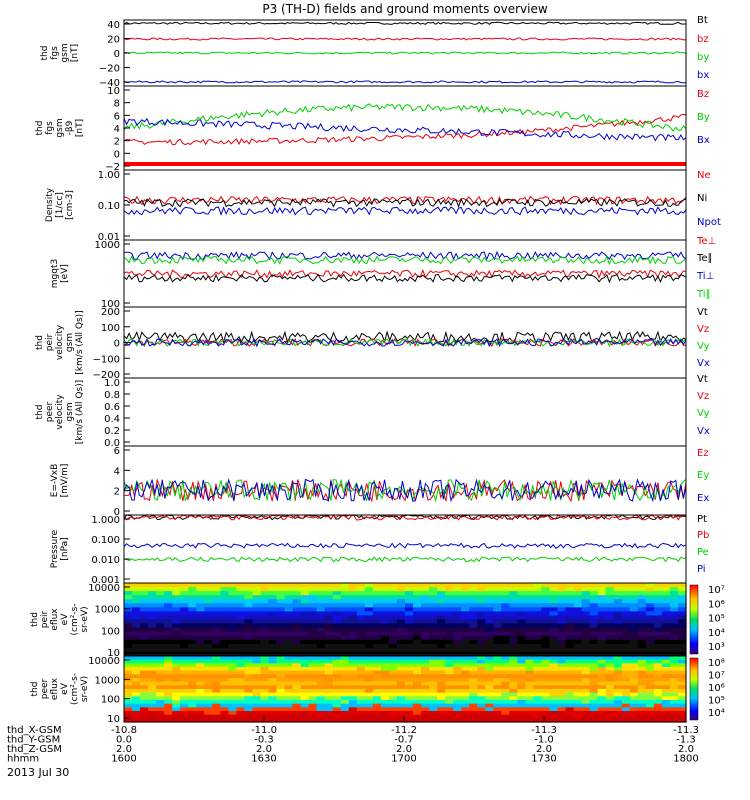 The width and height of the screenshot is (750, 800). What do you see at coordinates (110, 328) in the screenshot?
I see `y-tick-label: 100` at bounding box center [110, 328].